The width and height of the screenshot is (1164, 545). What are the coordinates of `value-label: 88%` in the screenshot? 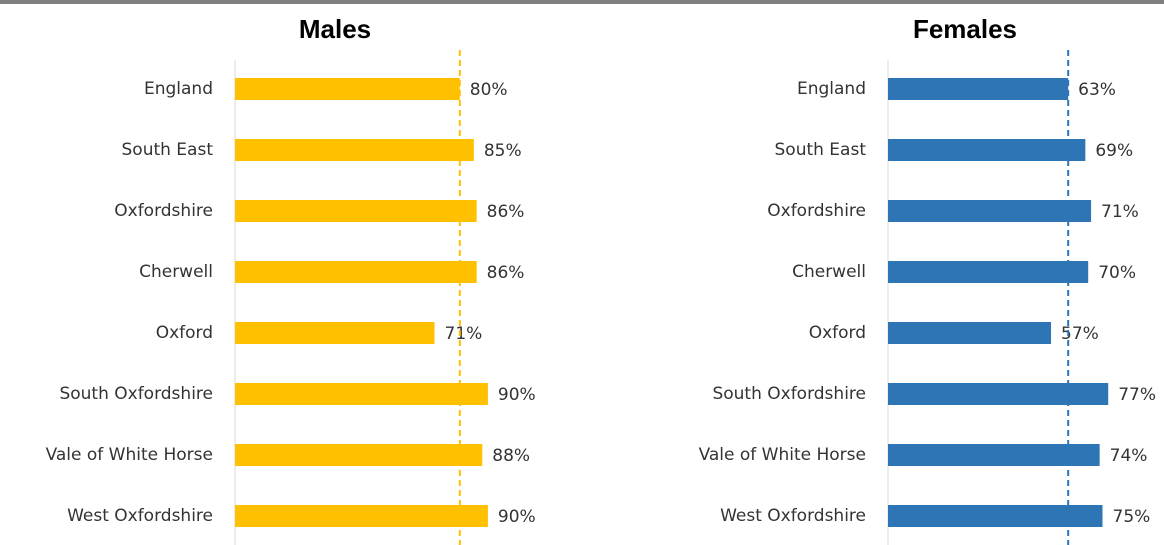 It's located at (511, 456).